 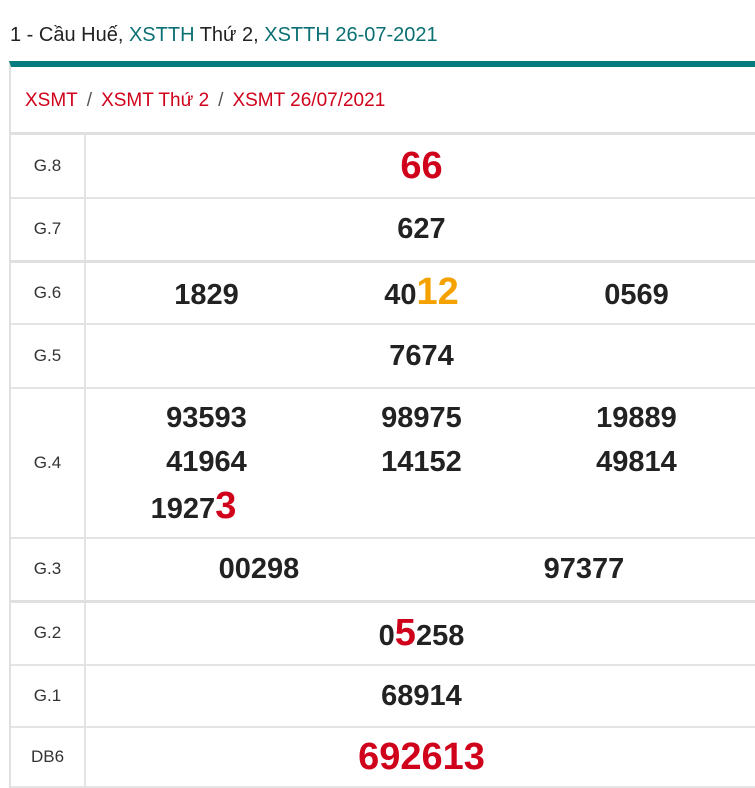 I want to click on number-digits: 14152, so click(x=421, y=461).